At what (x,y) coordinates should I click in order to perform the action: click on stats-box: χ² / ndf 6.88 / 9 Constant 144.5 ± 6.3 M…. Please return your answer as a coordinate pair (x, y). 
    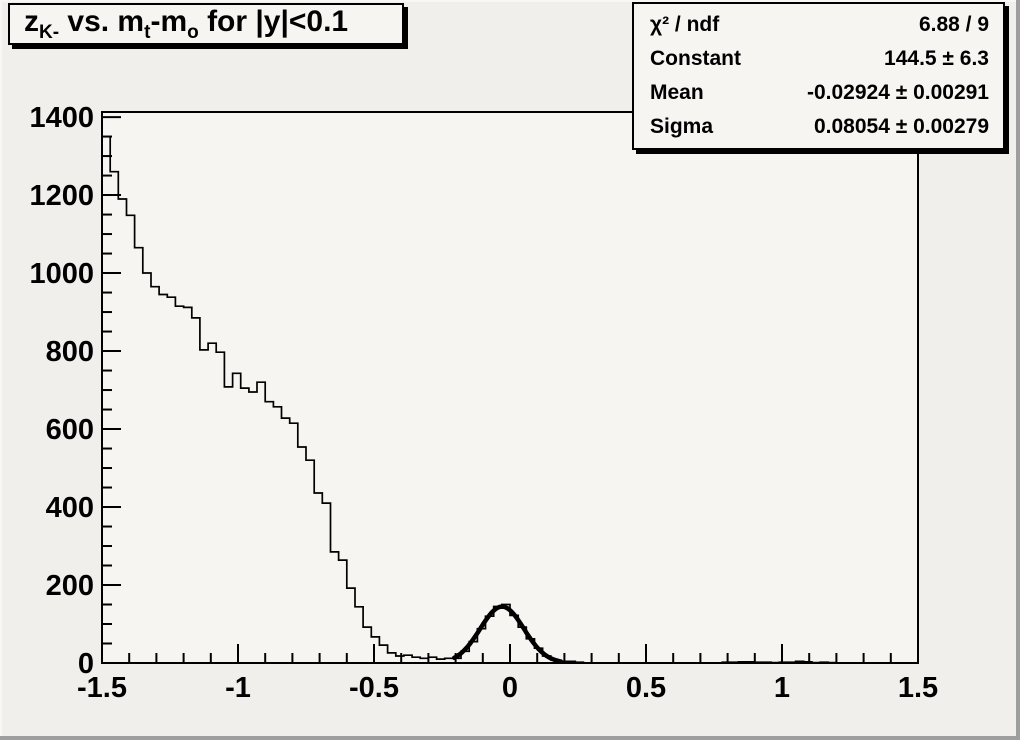
    Looking at the image, I should click on (818, 76).